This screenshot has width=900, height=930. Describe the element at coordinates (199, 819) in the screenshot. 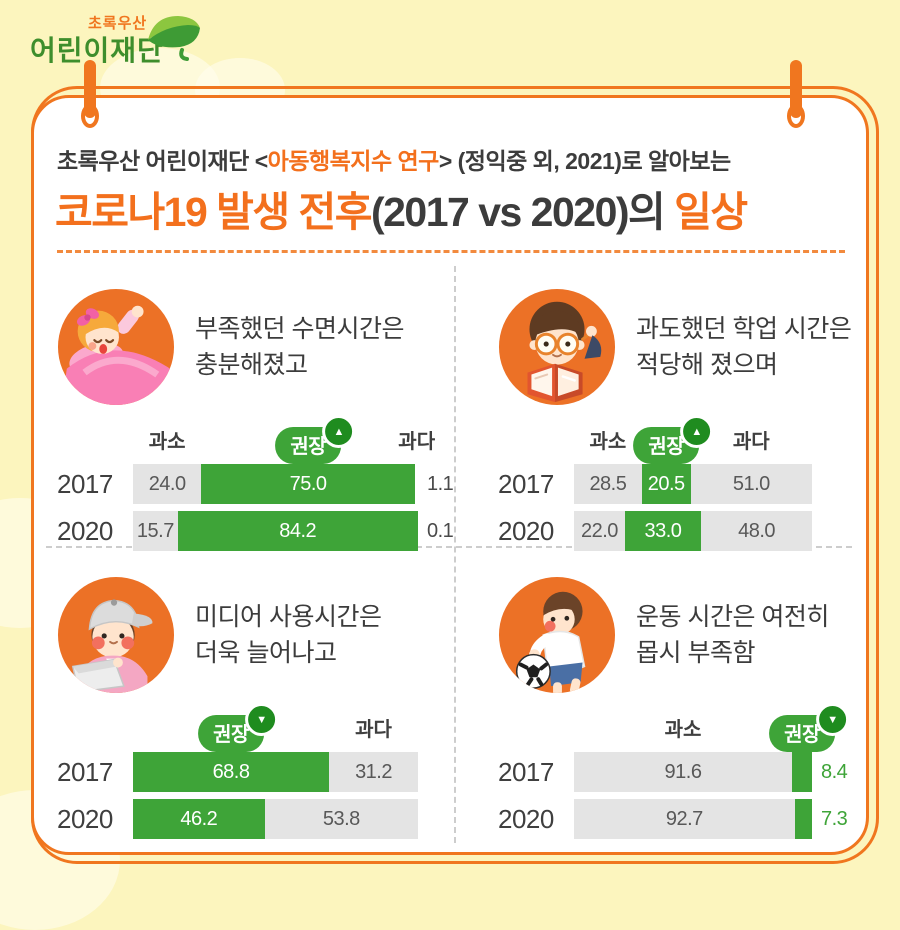

I see `bar-segment: 46.2` at that location.